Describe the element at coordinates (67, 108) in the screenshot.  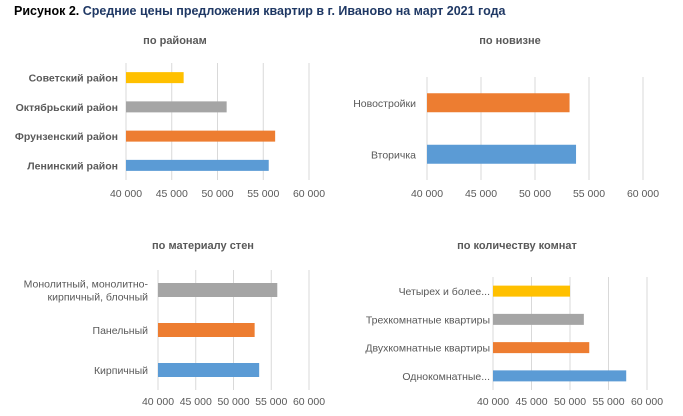
I see `category-label: Октябрьский район` at that location.